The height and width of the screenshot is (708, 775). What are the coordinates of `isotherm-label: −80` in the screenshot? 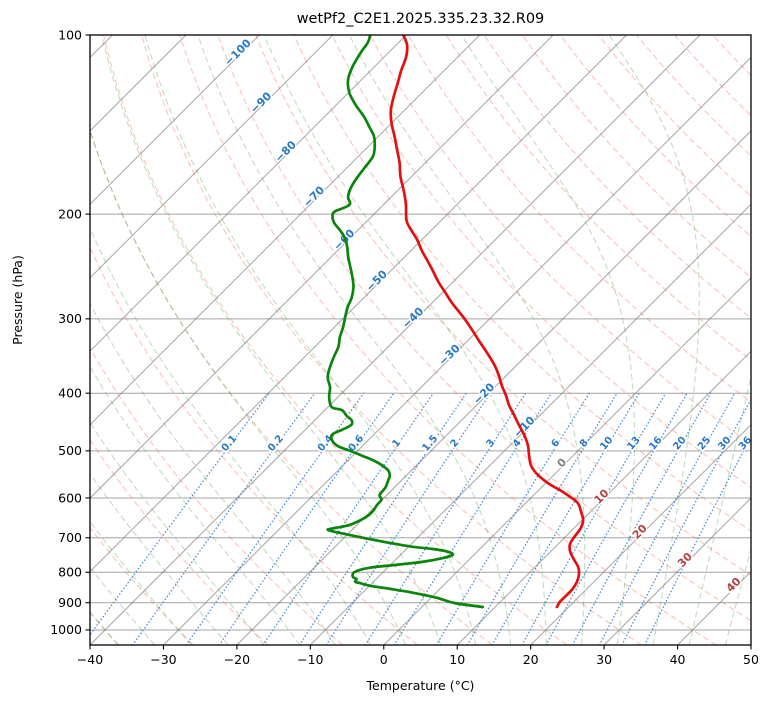 It's located at (285, 151).